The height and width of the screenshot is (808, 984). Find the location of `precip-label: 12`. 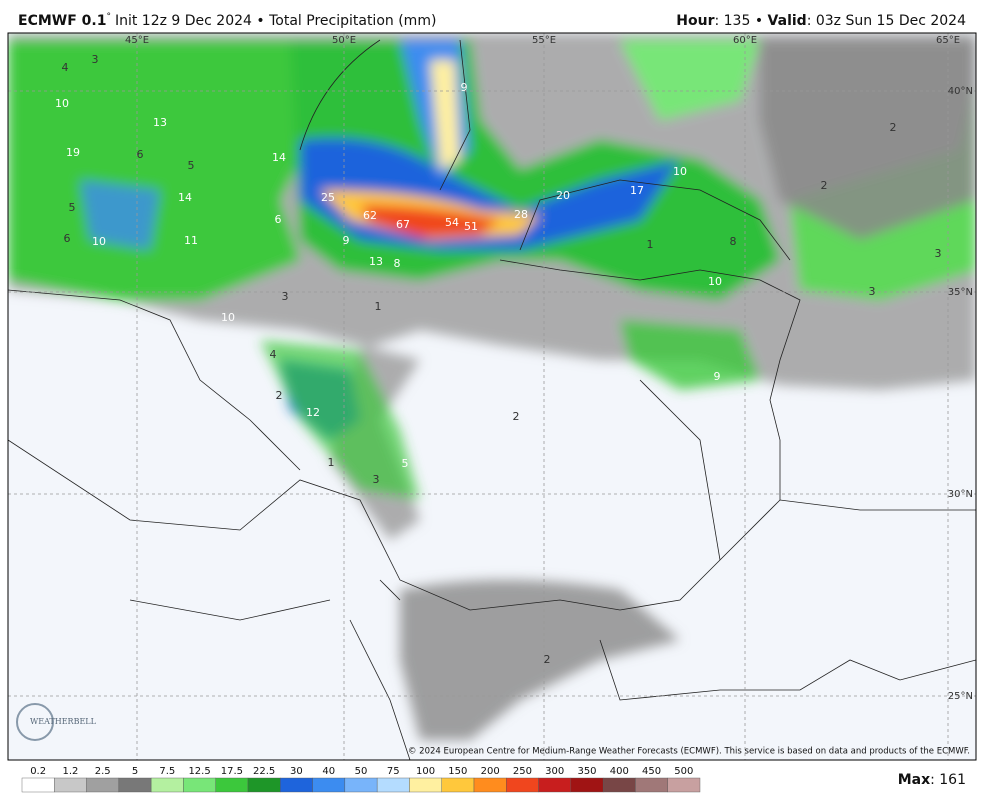

precip-label: 12 is located at coordinates (313, 412).